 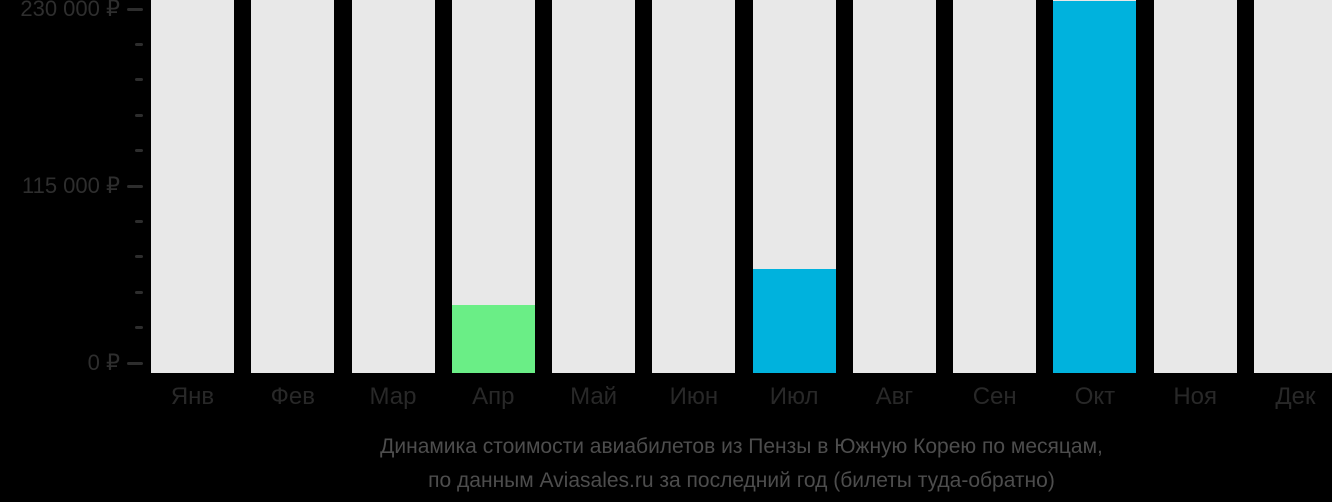 What do you see at coordinates (192, 396) in the screenshot?
I see `month-label: Янв` at bounding box center [192, 396].